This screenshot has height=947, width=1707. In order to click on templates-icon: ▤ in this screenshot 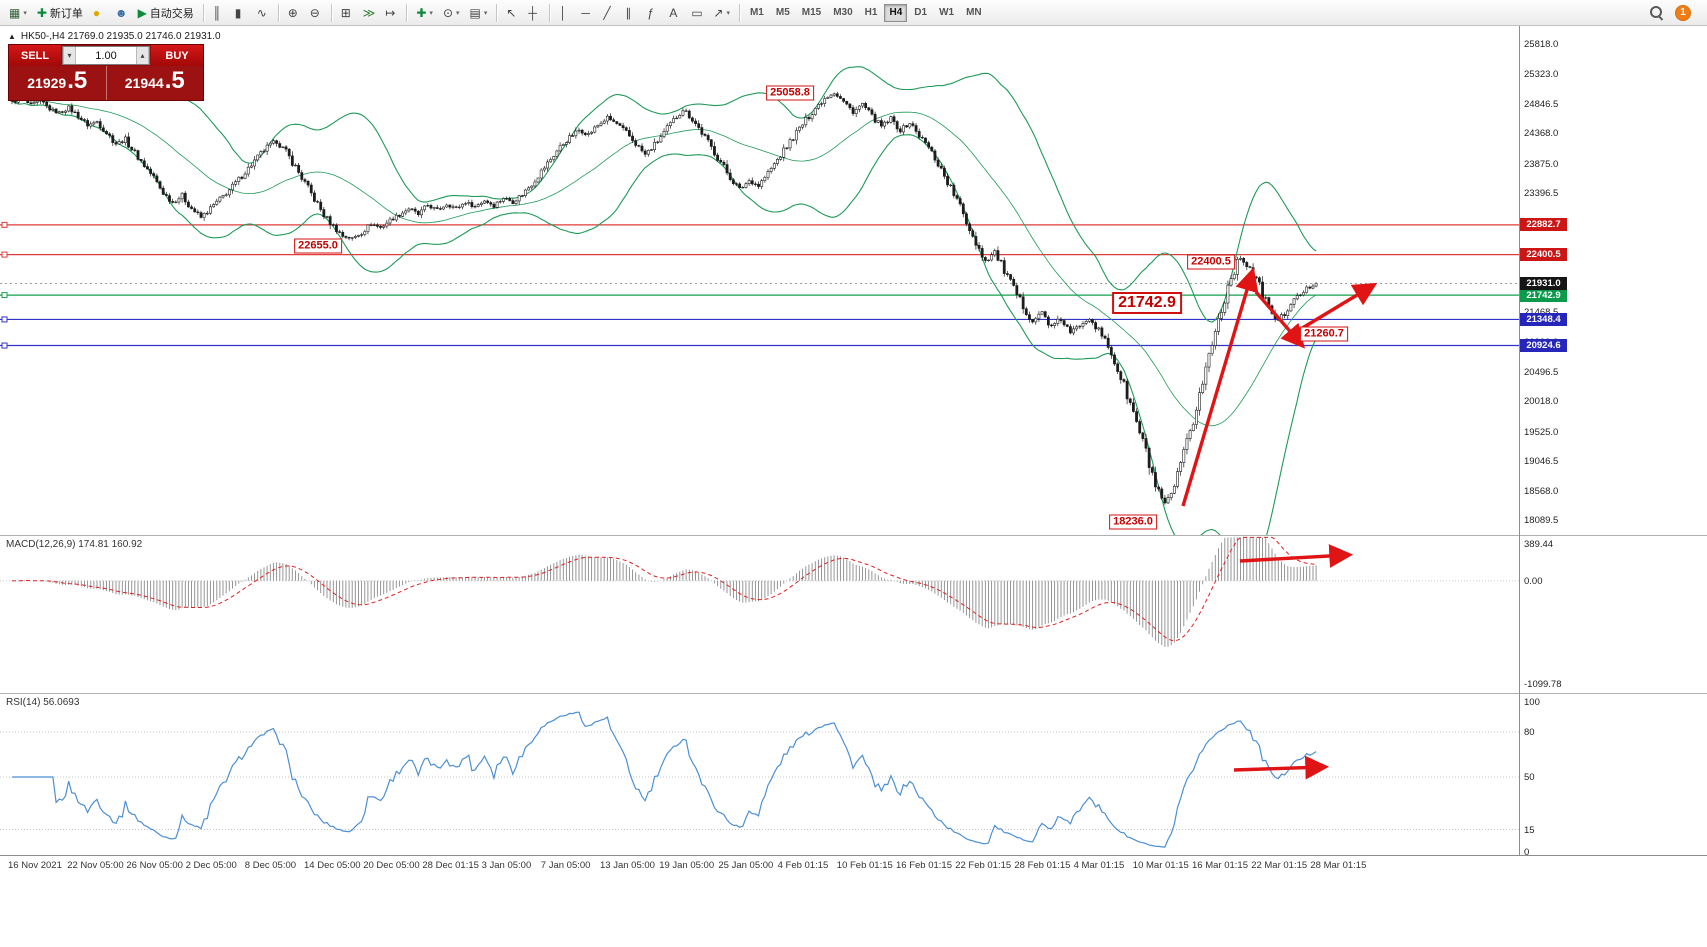, I will do `click(475, 12)`.